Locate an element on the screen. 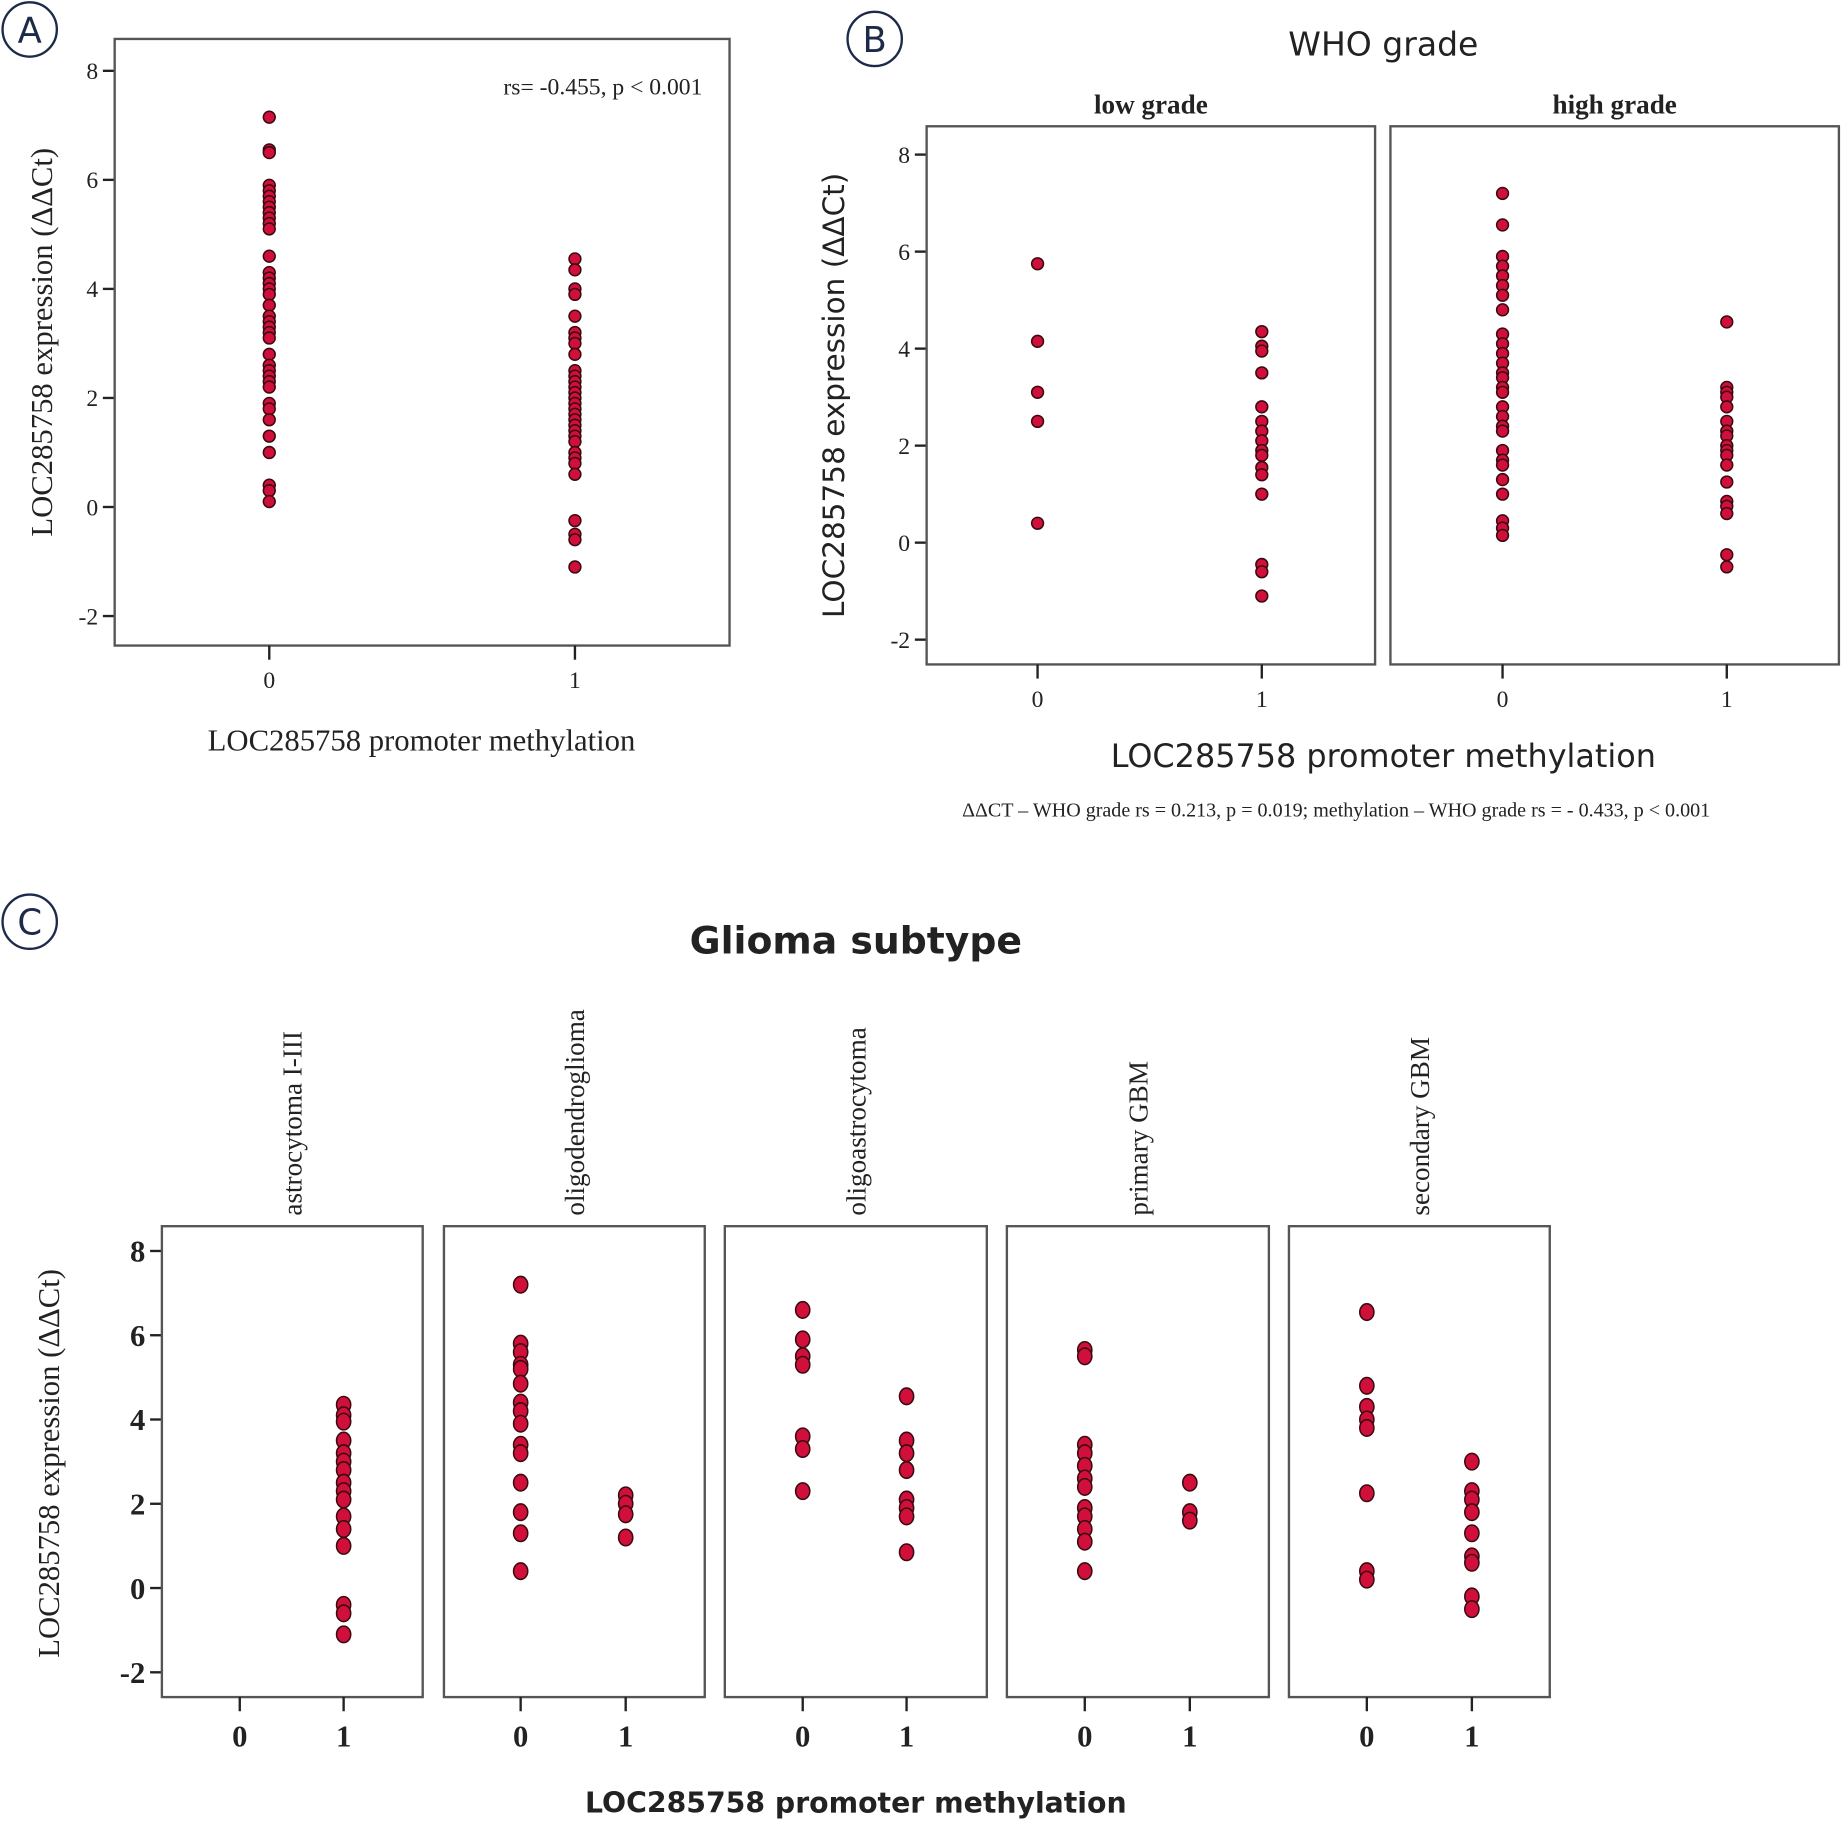  panel-b-low-grade-plot-frame is located at coordinates (1151, 395).